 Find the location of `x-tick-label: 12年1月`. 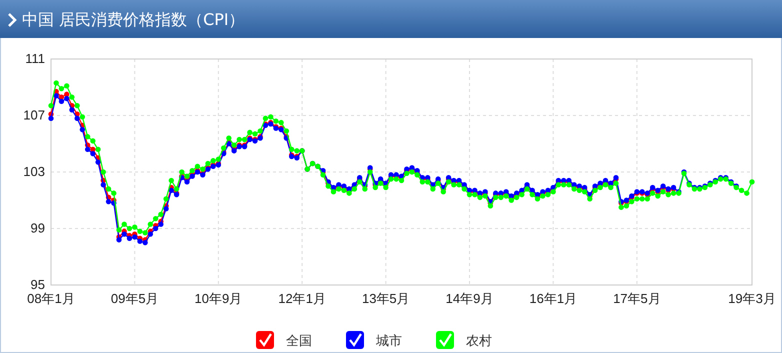

x-tick-label: 12年1月 is located at coordinates (302, 298).